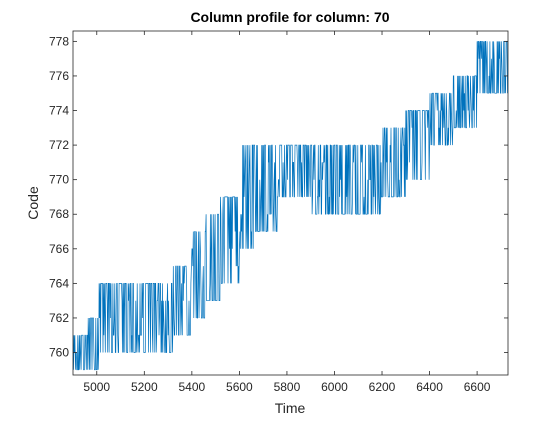 Image resolution: width=560 pixels, height=425 pixels. I want to click on y-tick-label: 764, so click(59, 283).